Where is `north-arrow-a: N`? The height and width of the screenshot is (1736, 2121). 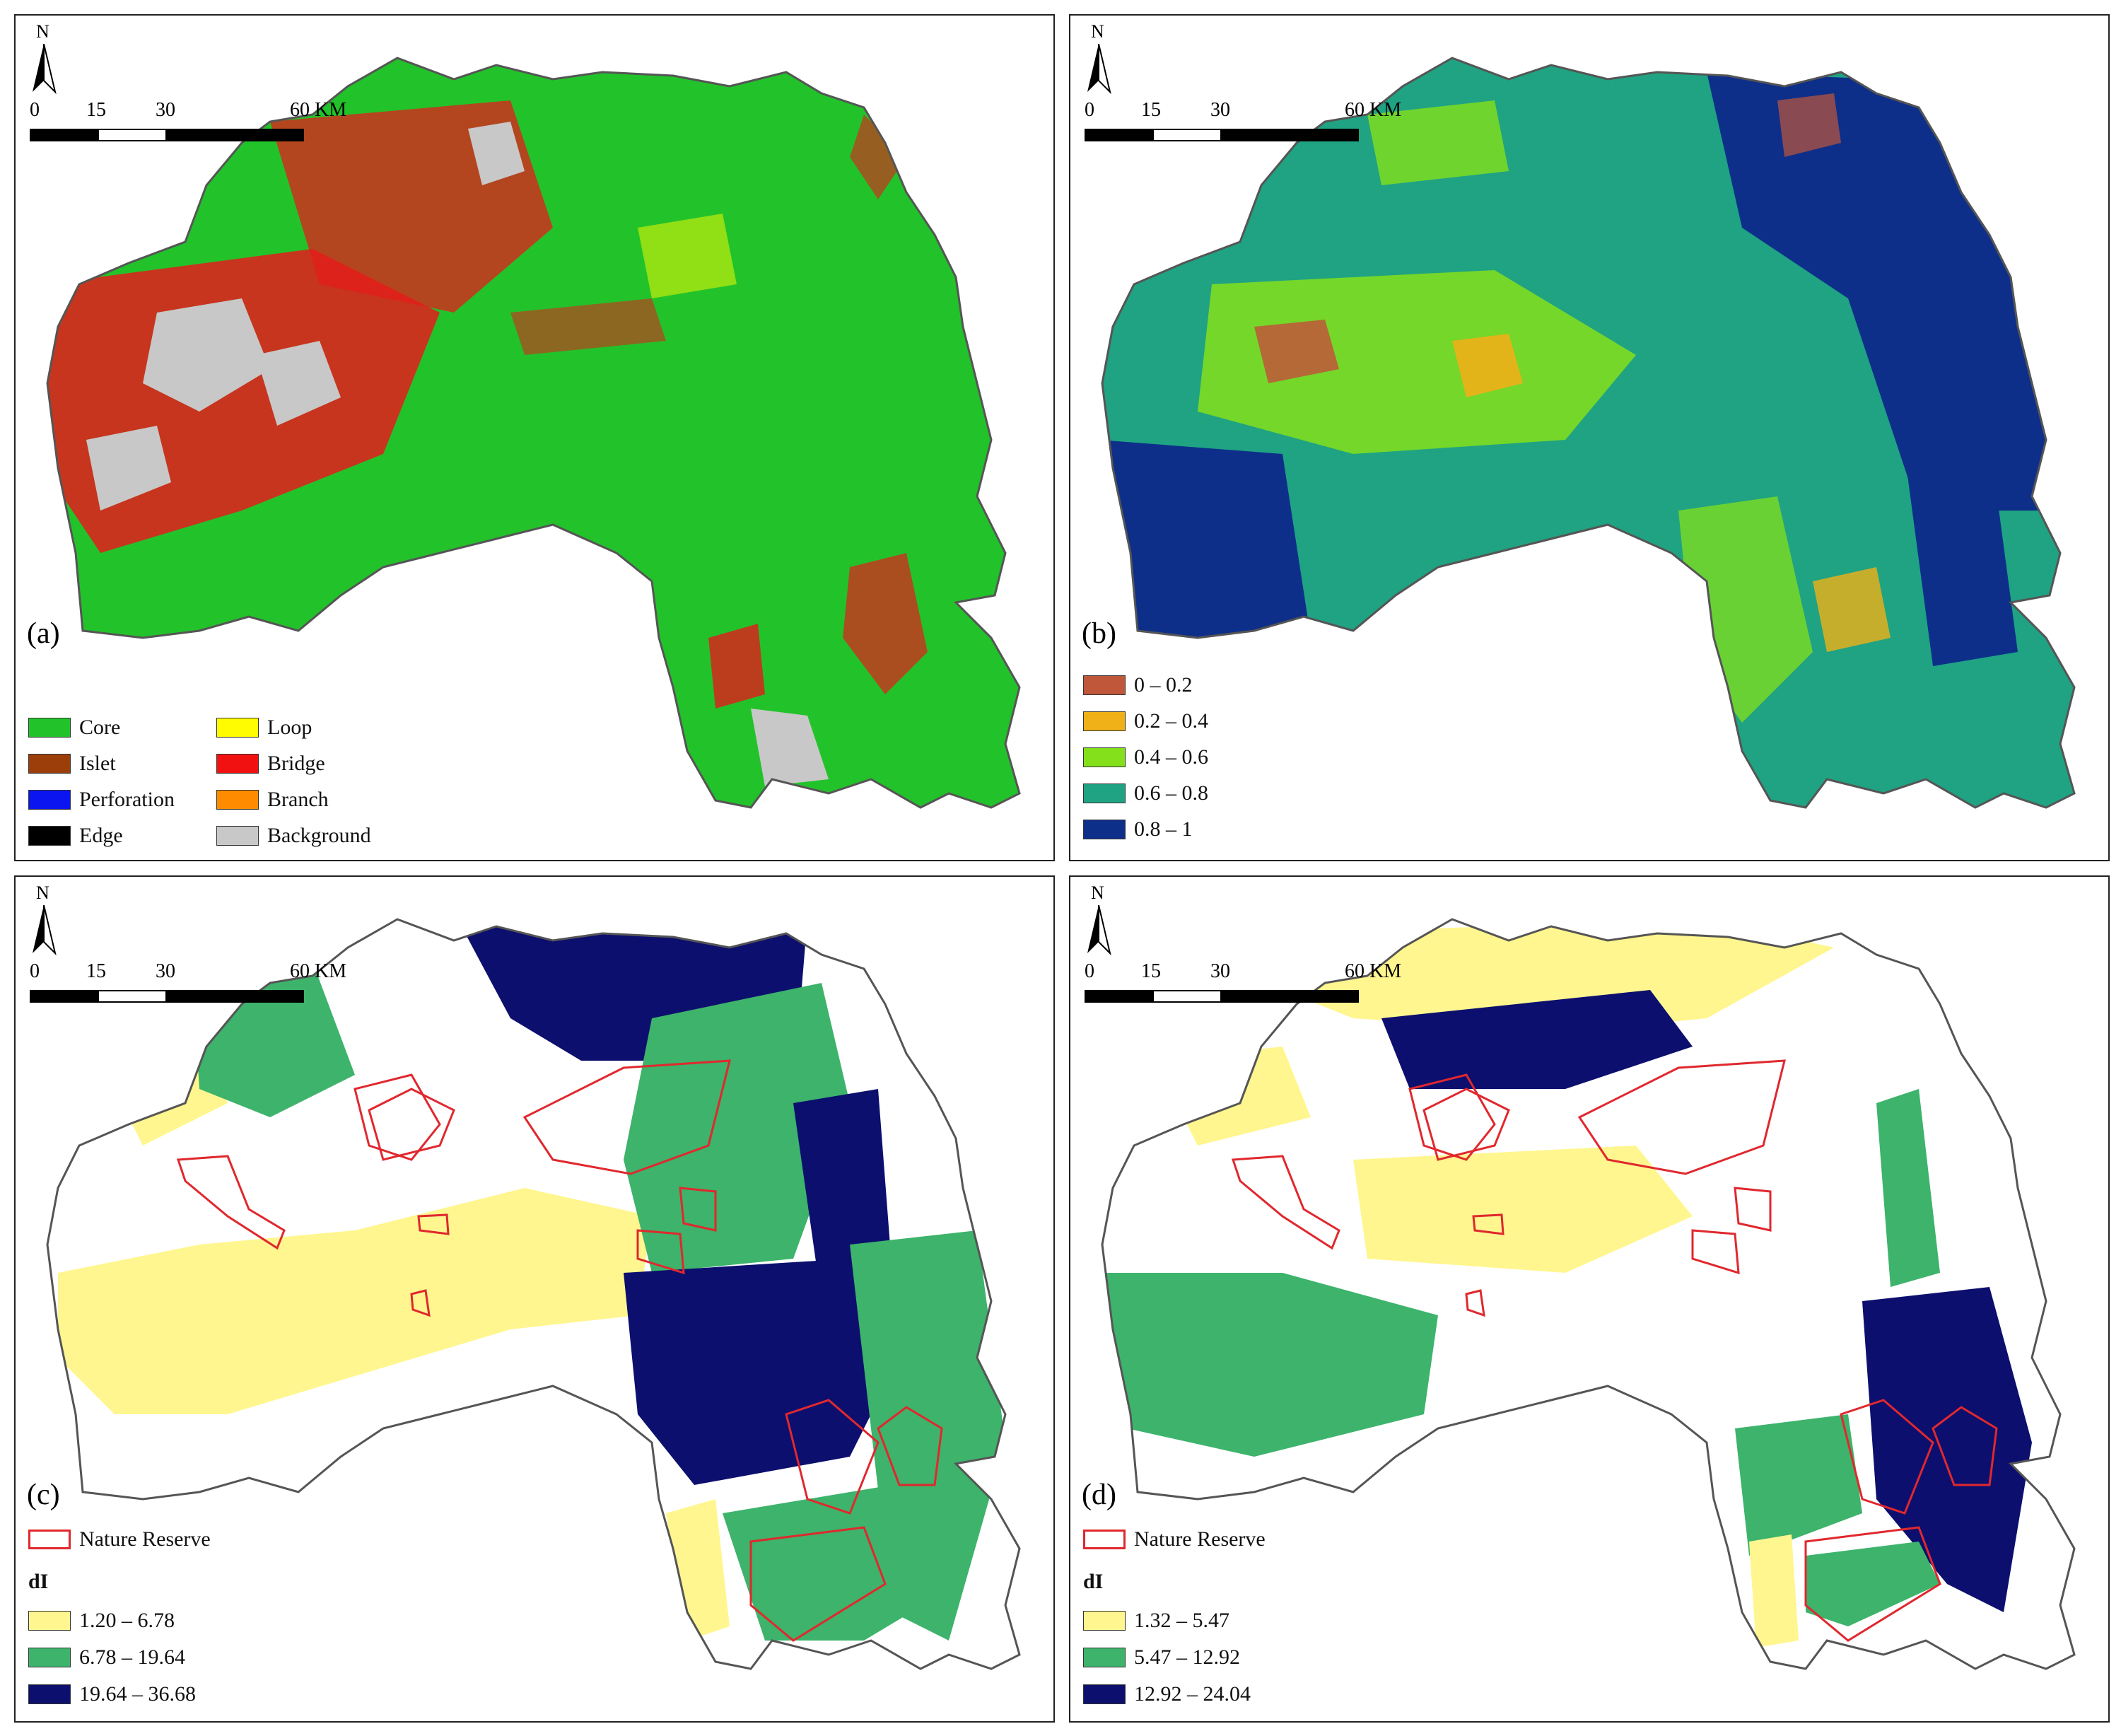
north-arrow-a: N is located at coordinates (44, 58).